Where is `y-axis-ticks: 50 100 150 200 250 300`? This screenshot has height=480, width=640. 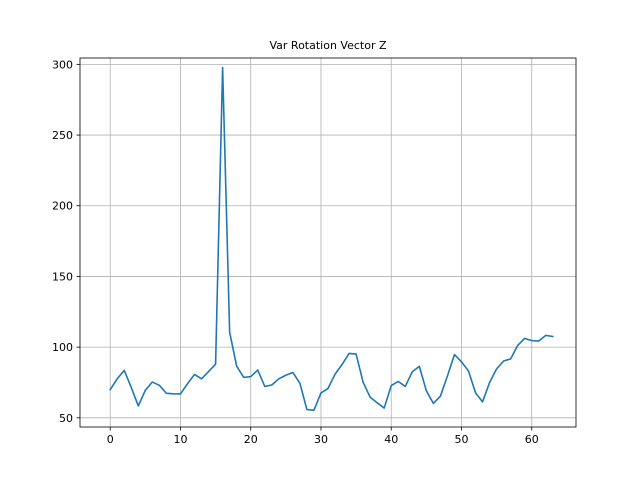 y-axis-ticks: 50 100 150 200 250 300 is located at coordinates (66, 241).